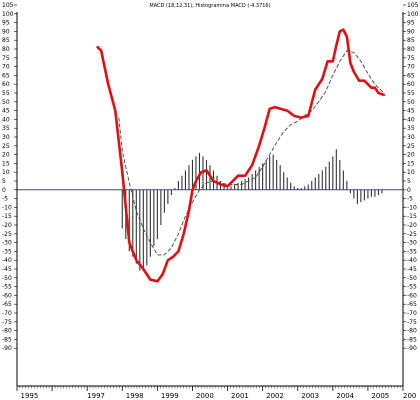 The image size is (420, 400). Describe the element at coordinates (6, 31) in the screenshot. I see `y-tick-label-left: 90` at that location.